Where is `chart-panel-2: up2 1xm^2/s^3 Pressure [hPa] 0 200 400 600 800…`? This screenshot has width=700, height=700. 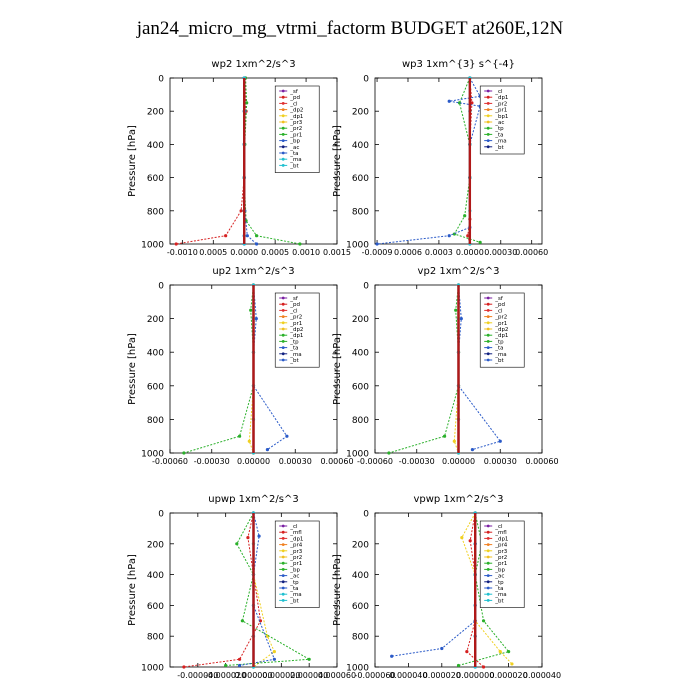
chart-panel-2: up2 1xm^2/s^3 Pressure [hPa] 0 200 400 600 800… is located at coordinates (240, 366).